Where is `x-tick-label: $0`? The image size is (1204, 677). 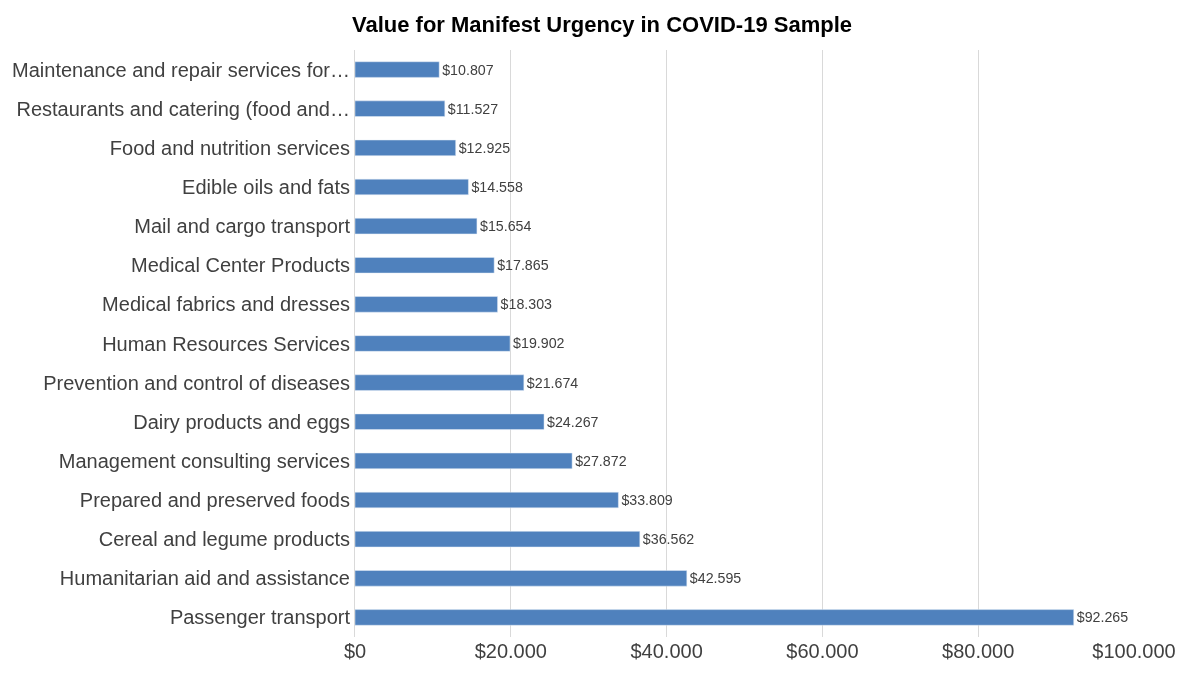
x-tick-label: $0 is located at coordinates (355, 651).